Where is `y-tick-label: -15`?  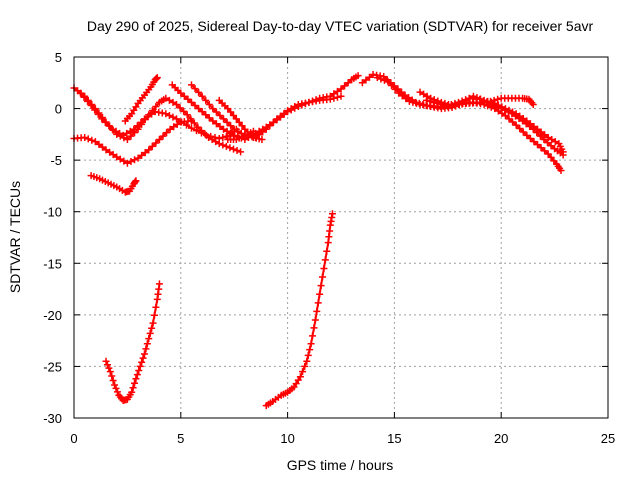 y-tick-label: -15 is located at coordinates (52, 263).